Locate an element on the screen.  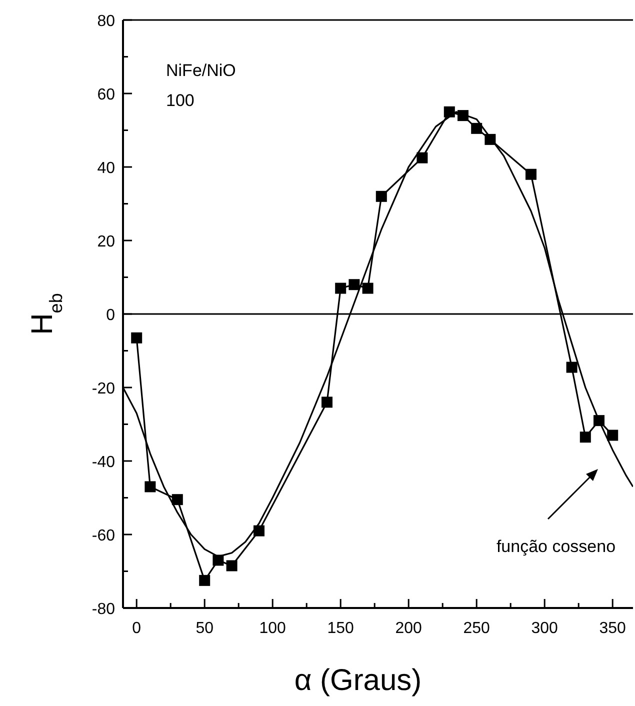
x-tick-label: 200 is located at coordinates (408, 628).